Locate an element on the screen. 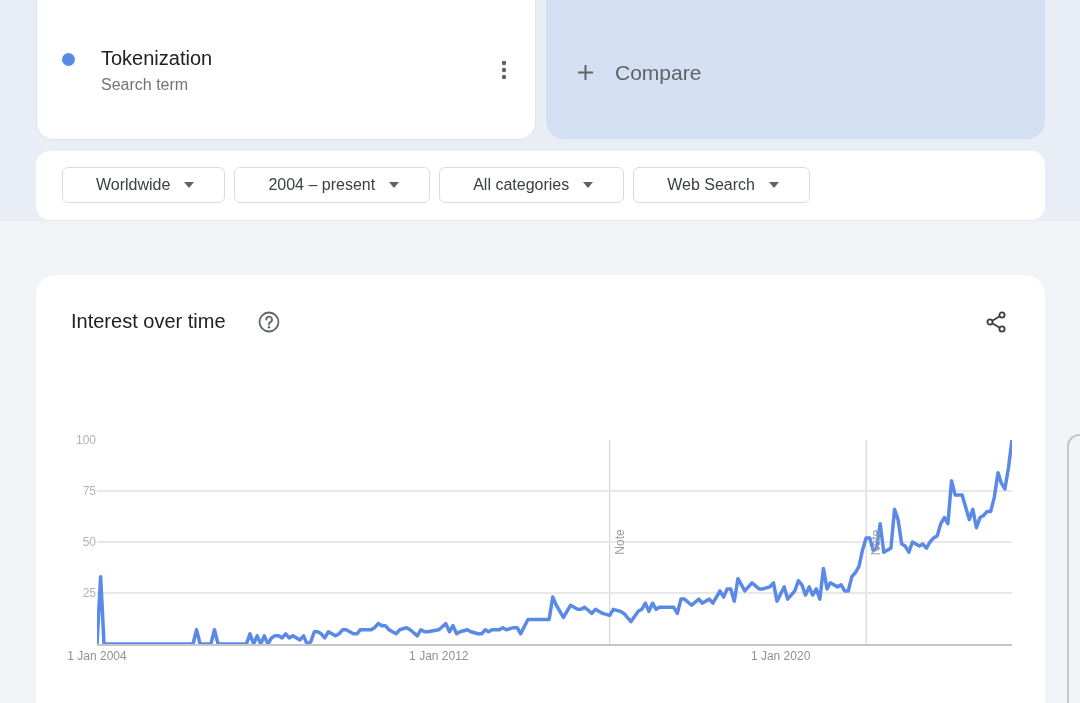 The height and width of the screenshot is (703, 1080). x-tick-label: 1 Jan 2012 is located at coordinates (439, 655).